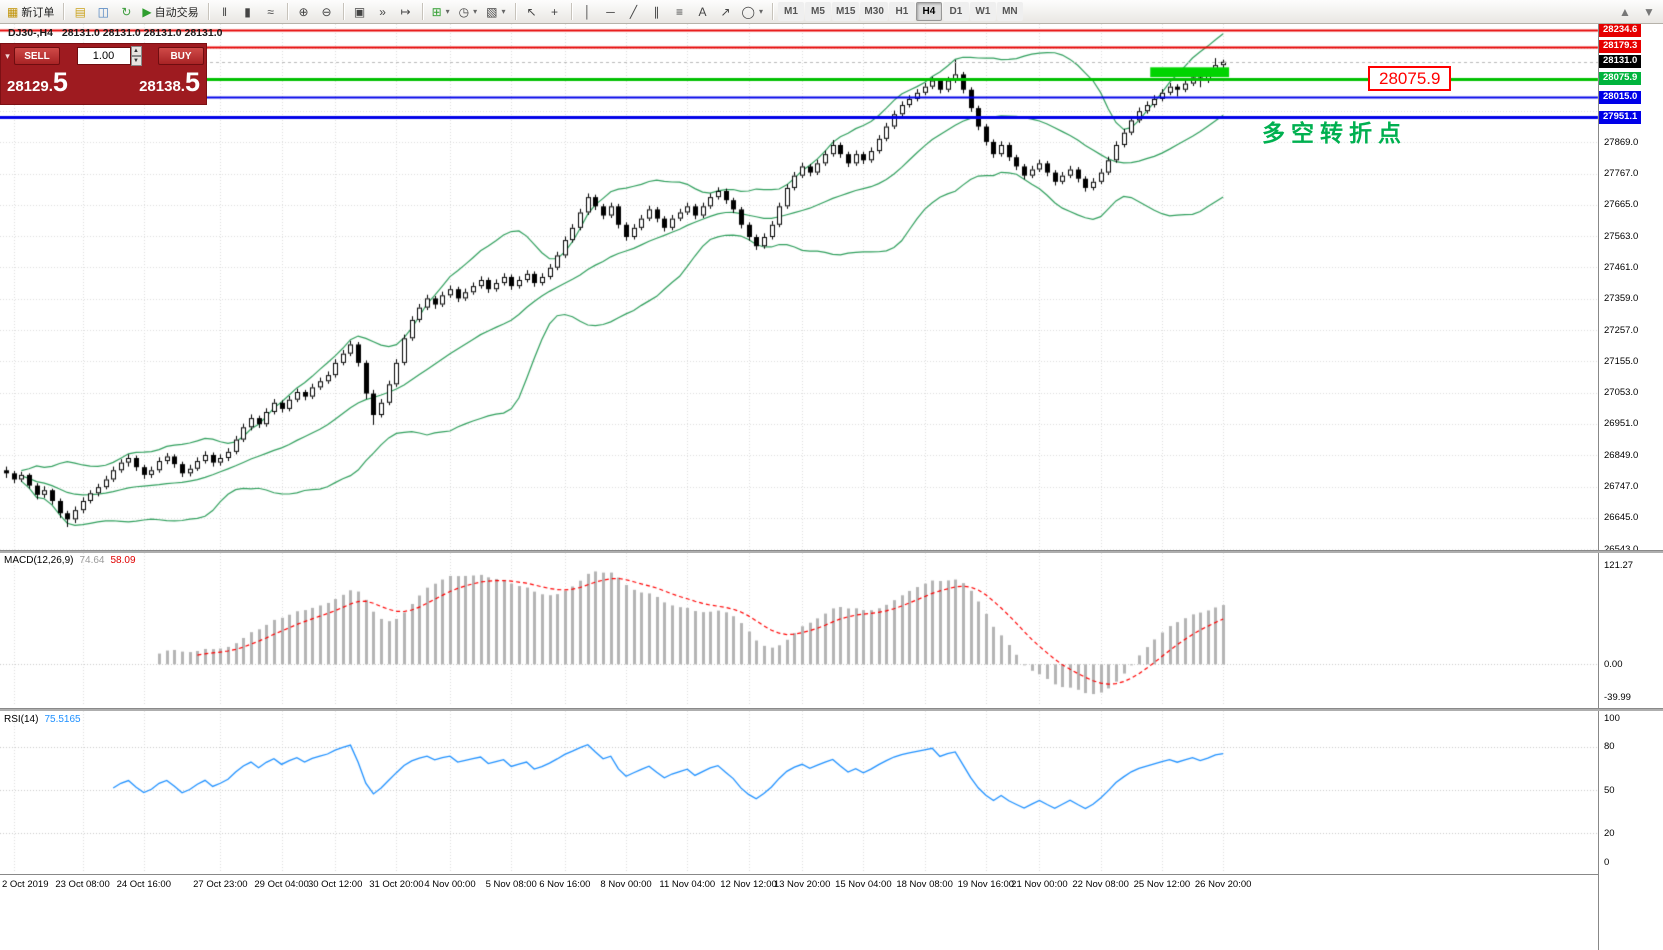 The height and width of the screenshot is (950, 1663). What do you see at coordinates (450, 884) in the screenshot?
I see `time-axis-label: 4 Nov 00:00` at bounding box center [450, 884].